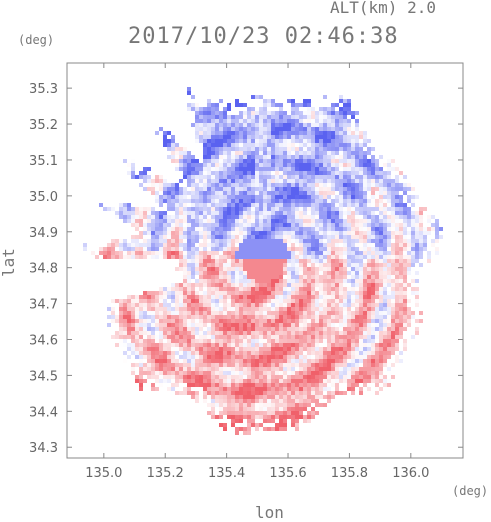 The width and height of the screenshot is (491, 522). What do you see at coordinates (226, 473) in the screenshot?
I see `x-tick-label: 135.4` at bounding box center [226, 473].